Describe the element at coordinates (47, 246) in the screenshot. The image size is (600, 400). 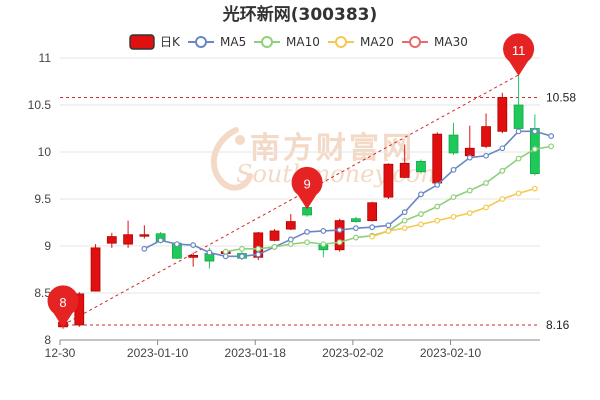
I see `y-tick-label: 9` at that location.